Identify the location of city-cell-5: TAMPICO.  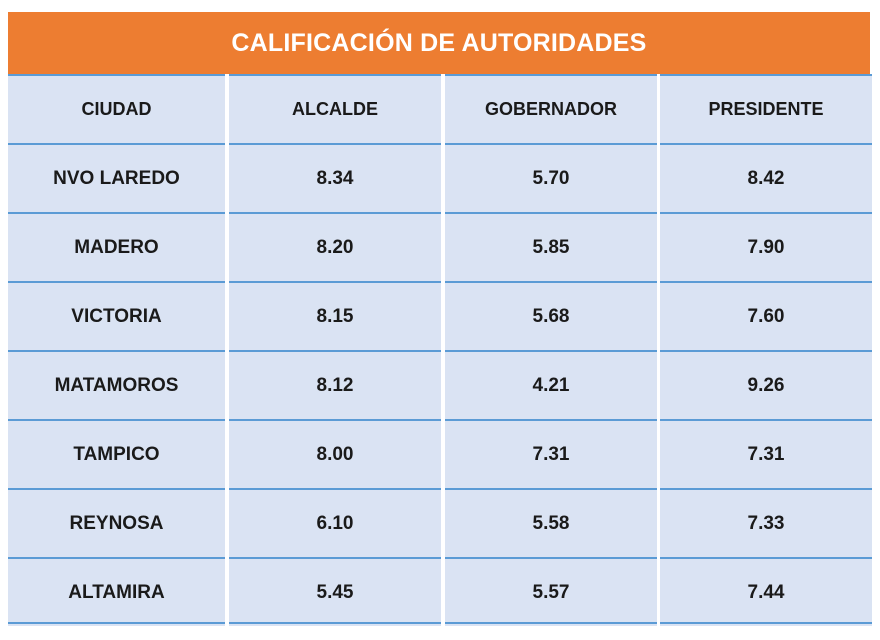
(116, 453).